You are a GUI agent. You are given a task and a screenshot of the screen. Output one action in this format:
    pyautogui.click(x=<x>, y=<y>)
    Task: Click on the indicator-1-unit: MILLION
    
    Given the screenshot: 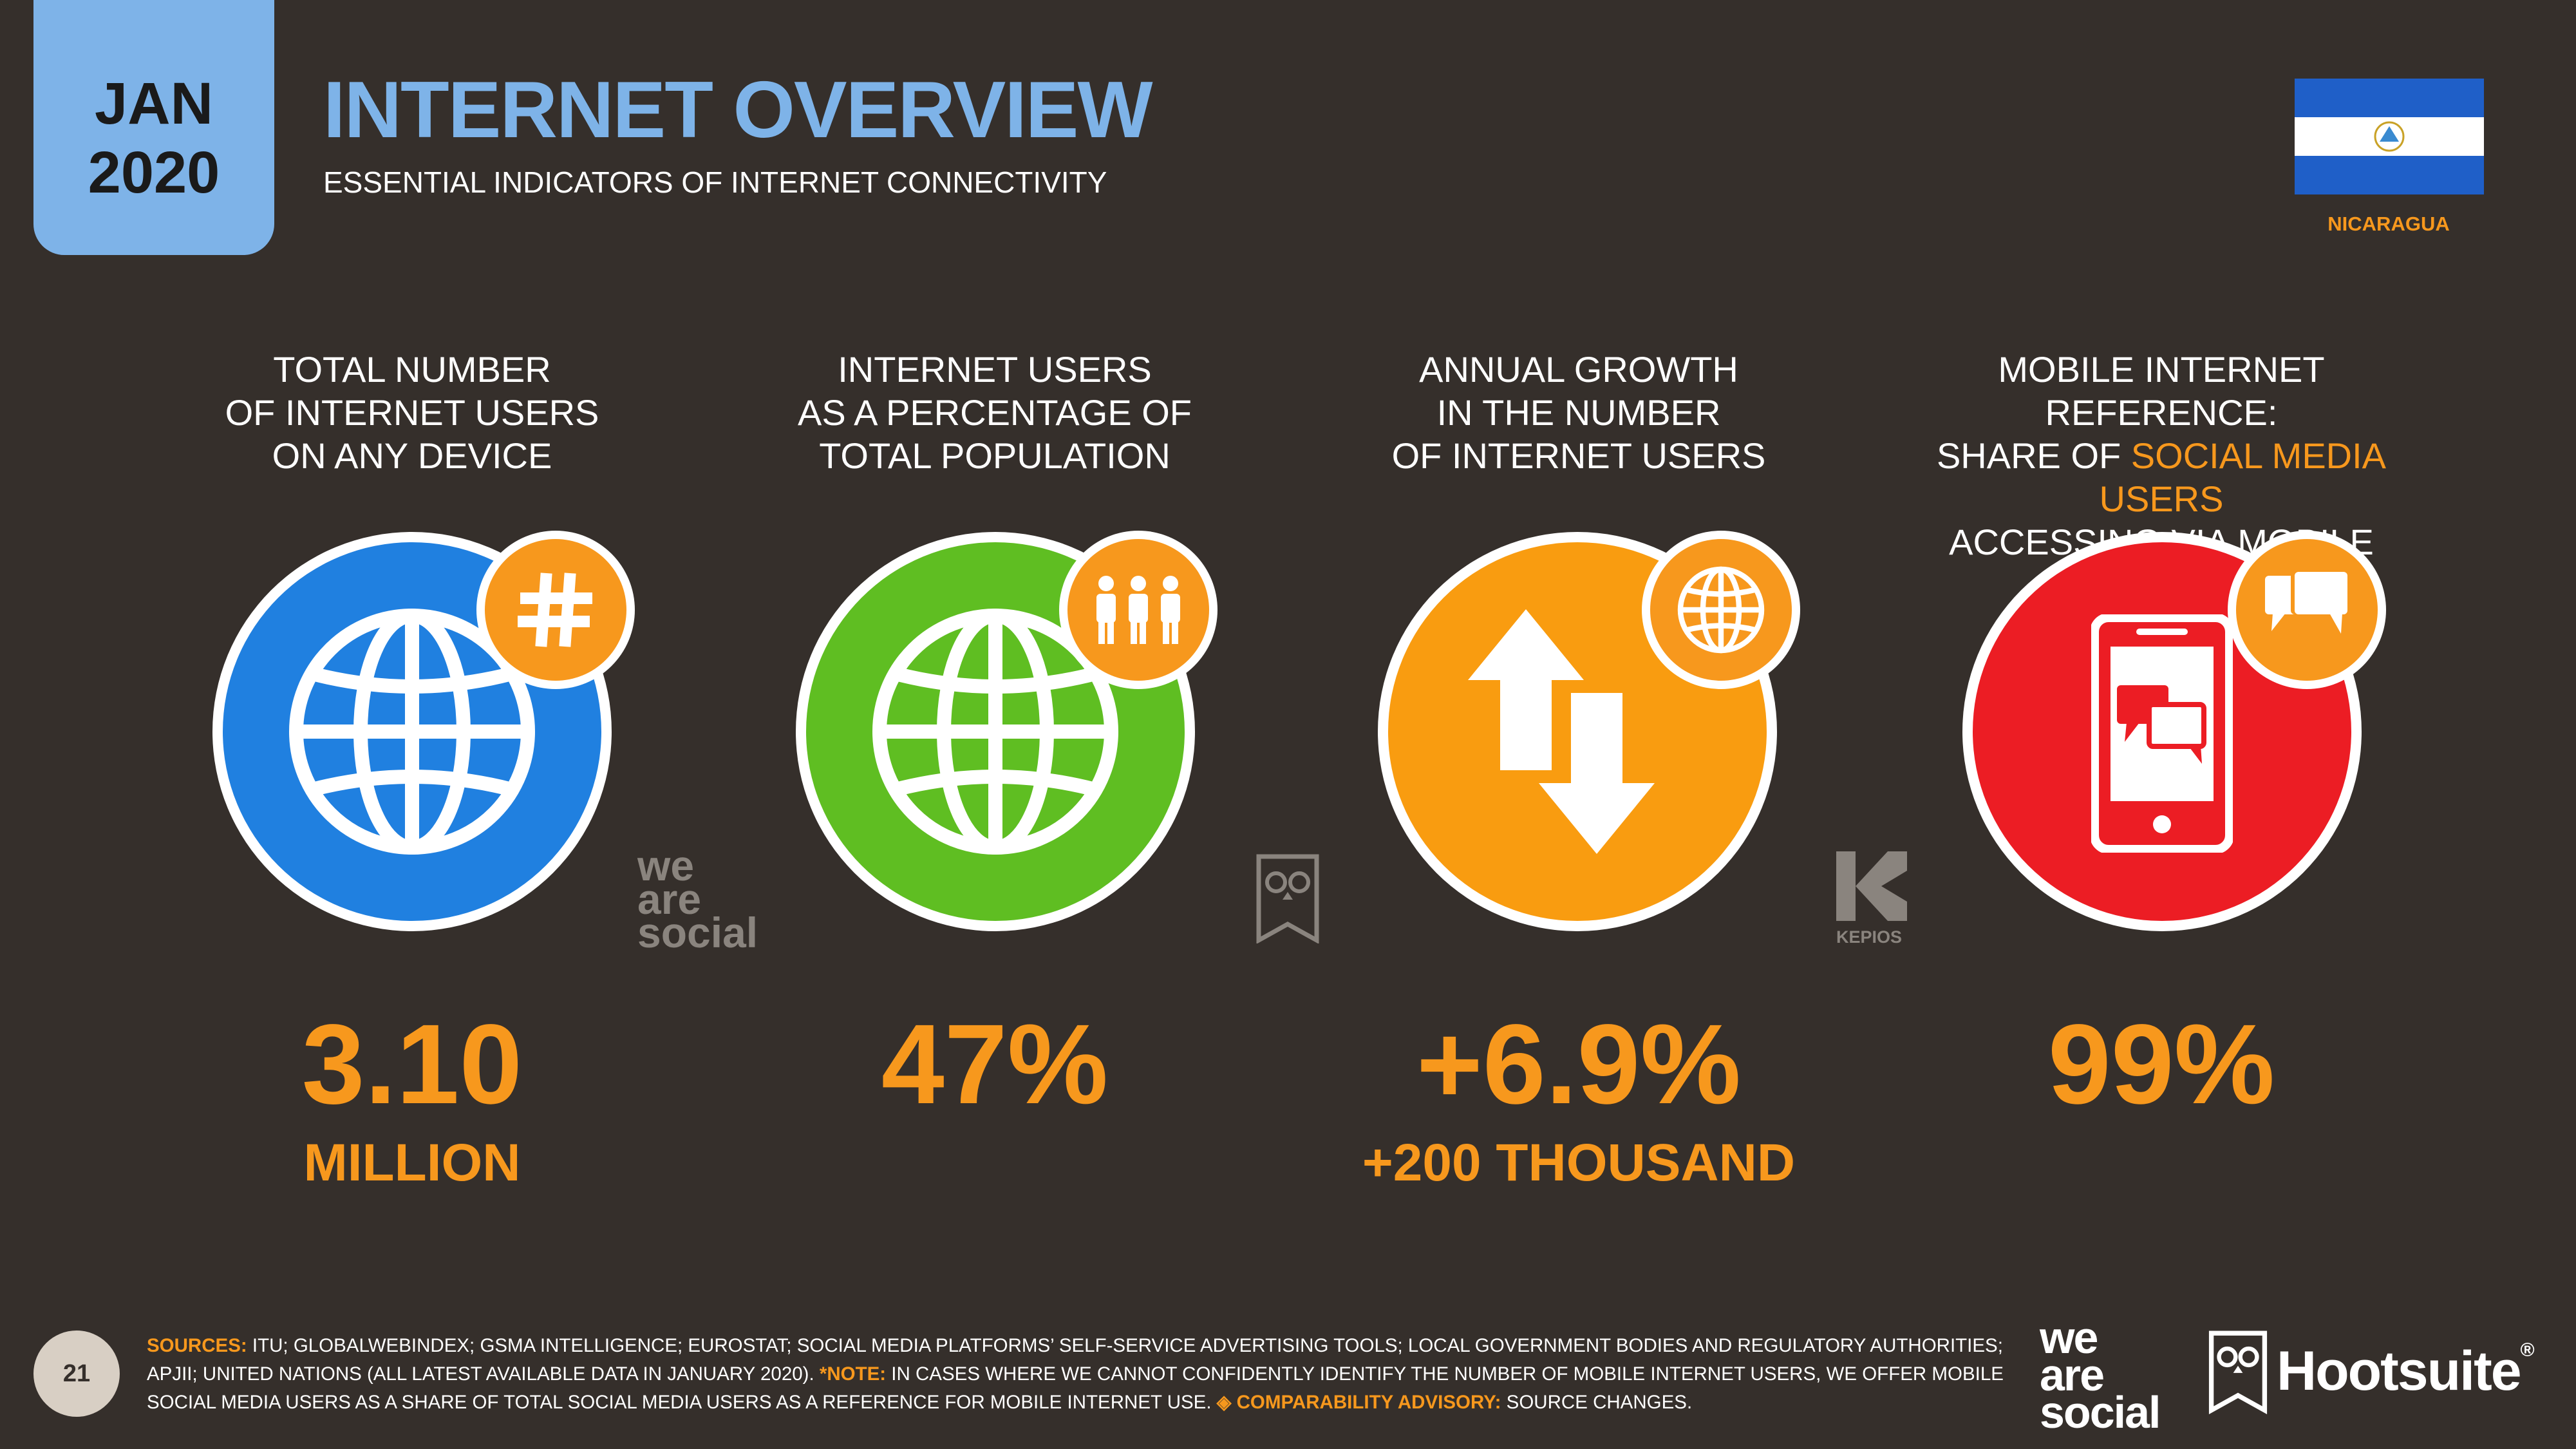 What is the action you would take?
    pyautogui.click(x=412, y=1162)
    